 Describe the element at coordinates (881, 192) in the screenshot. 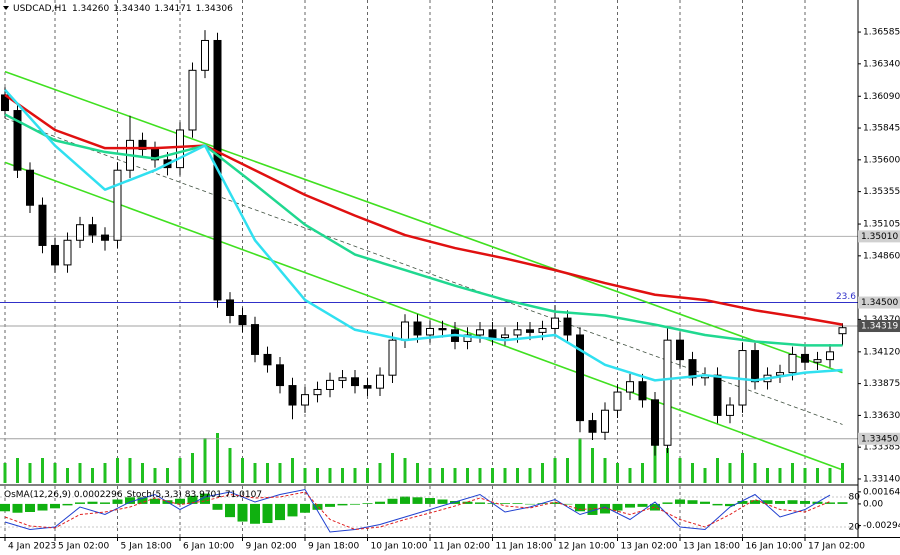

I see `y-tick-label: 1.35355` at that location.